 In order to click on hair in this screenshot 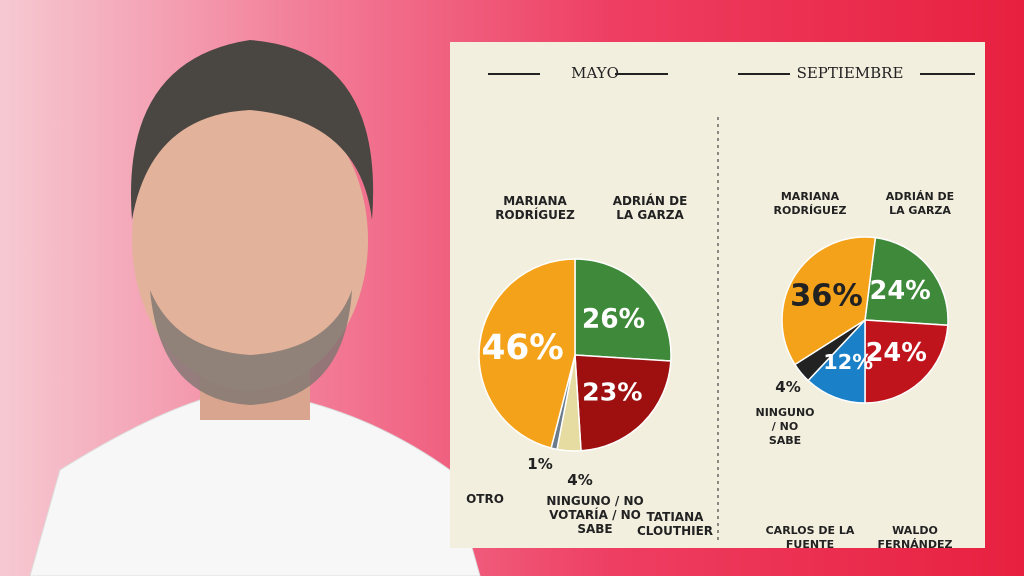, I will do `click(252, 130)`.